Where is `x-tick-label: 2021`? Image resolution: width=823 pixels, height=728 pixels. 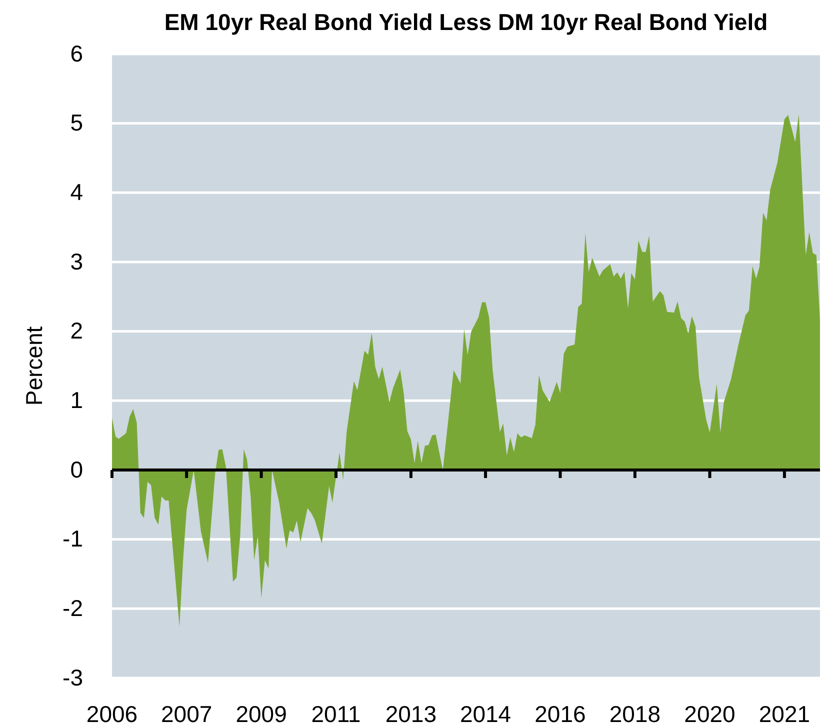 x-tick-label: 2021 is located at coordinates (784, 714).